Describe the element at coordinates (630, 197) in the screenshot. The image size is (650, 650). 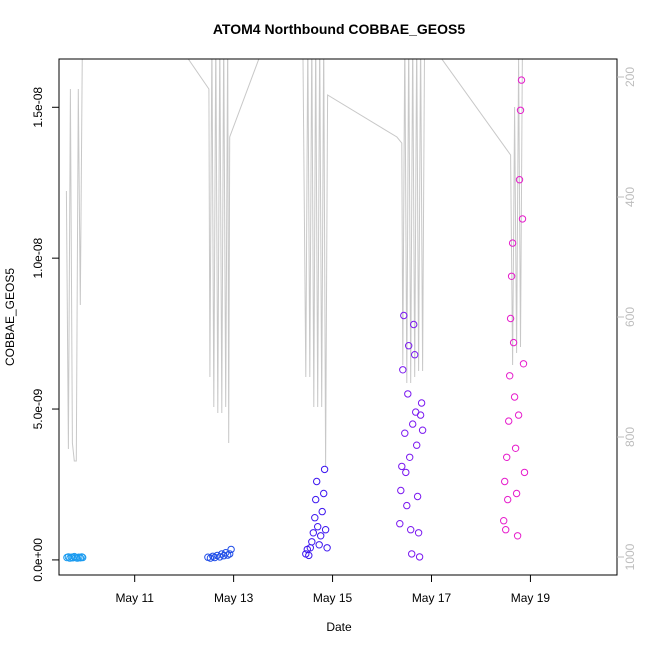
I see `y2-tick-label: 400` at that location.